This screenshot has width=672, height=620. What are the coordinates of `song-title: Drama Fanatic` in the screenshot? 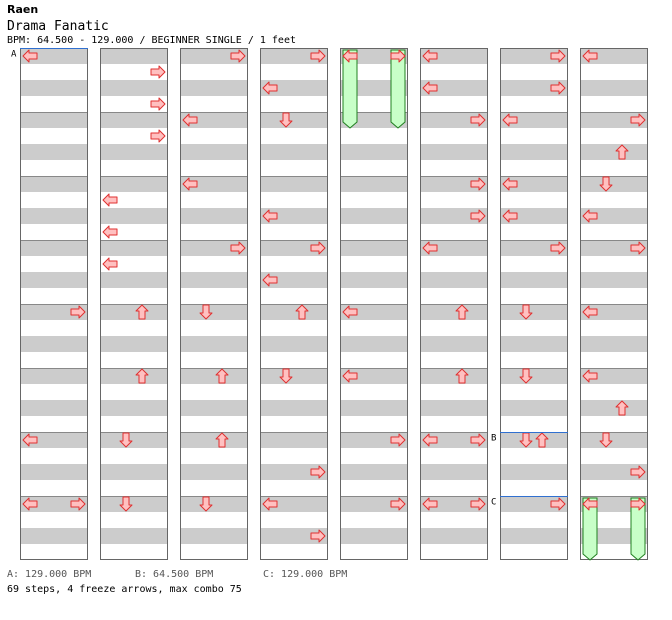 It's located at (58, 26).